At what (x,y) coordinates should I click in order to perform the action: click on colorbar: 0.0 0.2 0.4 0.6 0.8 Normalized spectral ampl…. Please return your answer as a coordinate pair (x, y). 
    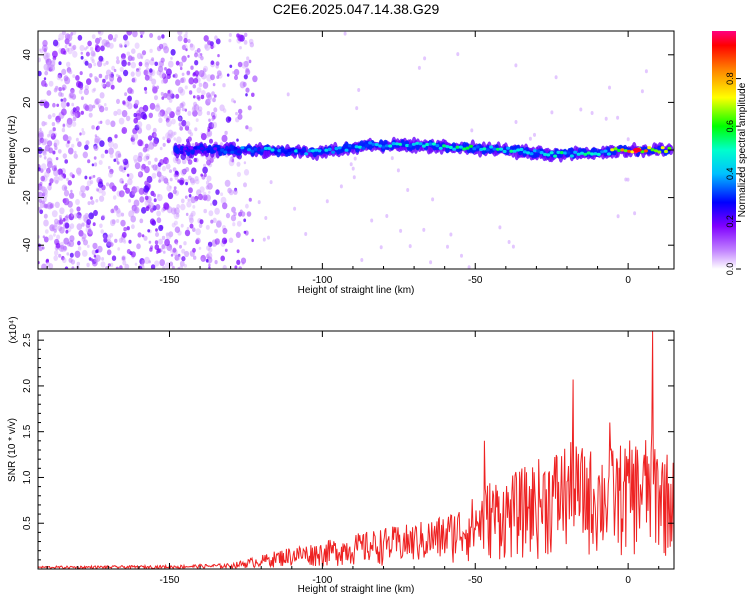
    Looking at the image, I should click on (730, 153).